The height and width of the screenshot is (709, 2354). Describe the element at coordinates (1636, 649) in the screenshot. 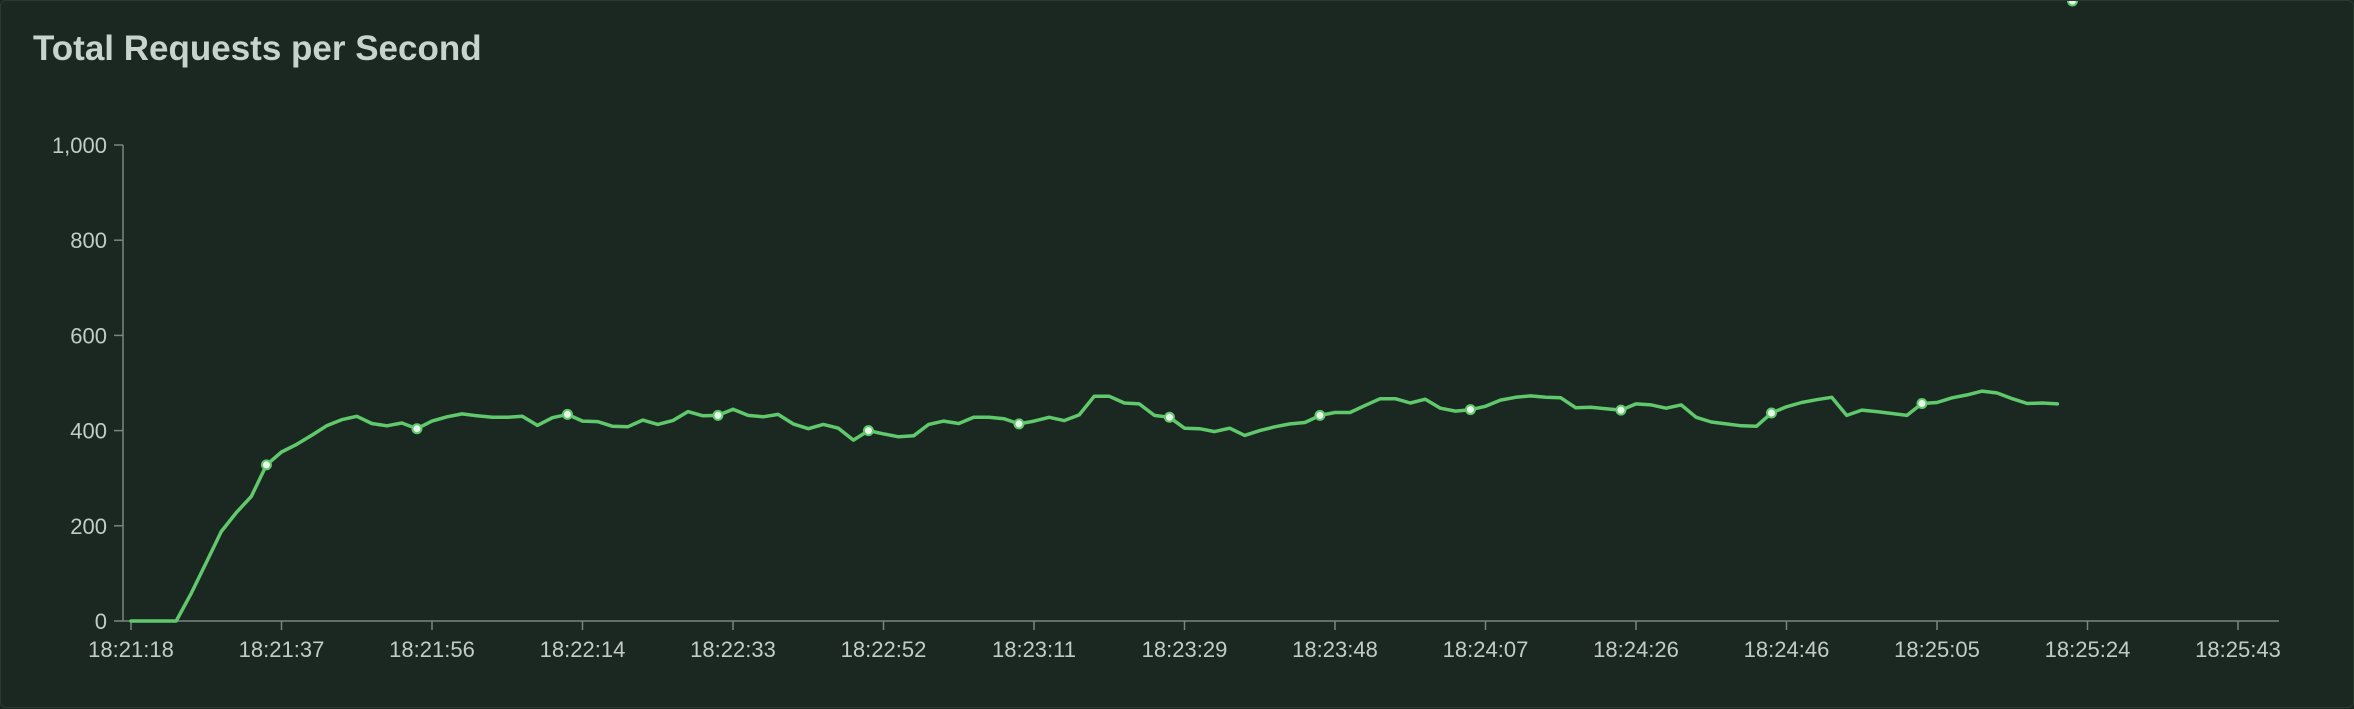

I see `x-tick-label: 18:24:26` at that location.